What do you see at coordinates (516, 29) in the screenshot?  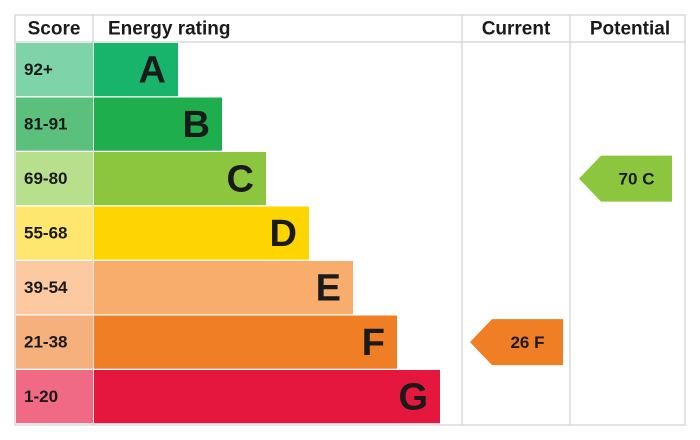 I see `header-current: Current` at bounding box center [516, 29].